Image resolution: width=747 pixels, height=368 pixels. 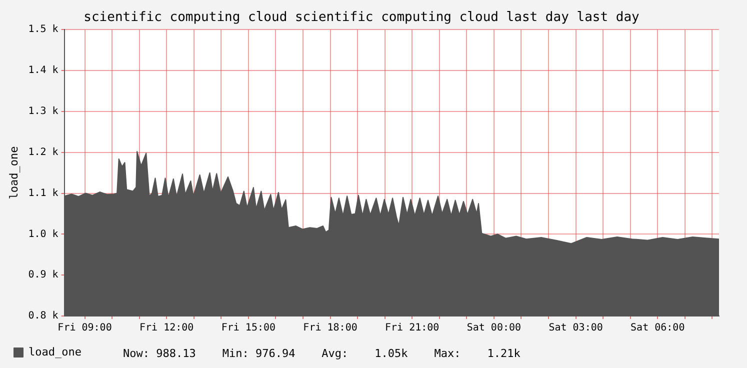 I want to click on y-axis-title: load_one, so click(x=13, y=173).